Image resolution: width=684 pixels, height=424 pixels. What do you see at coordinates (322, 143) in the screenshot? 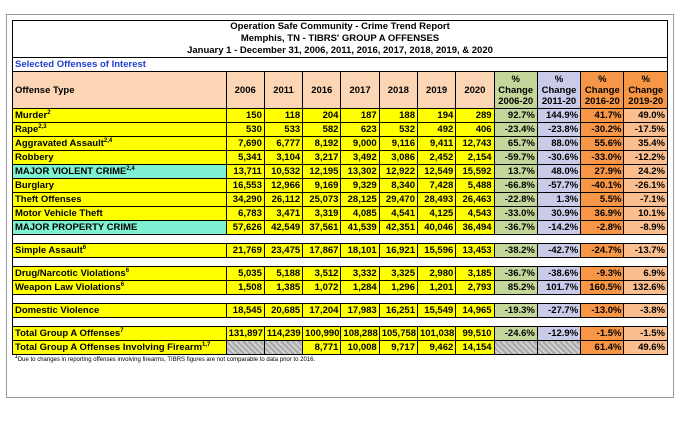
I see `count-cell: 8,192` at bounding box center [322, 143].